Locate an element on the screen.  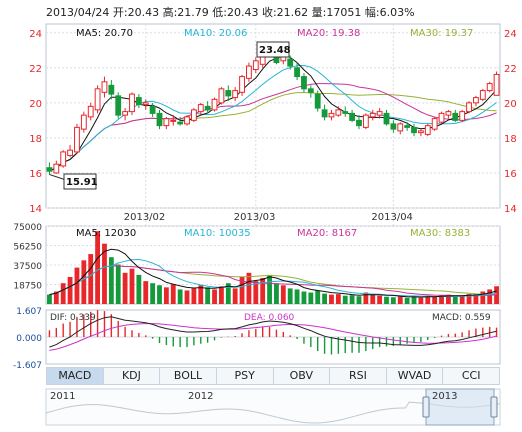
dea-label: DEA: 0.060 is located at coordinates (269, 318).